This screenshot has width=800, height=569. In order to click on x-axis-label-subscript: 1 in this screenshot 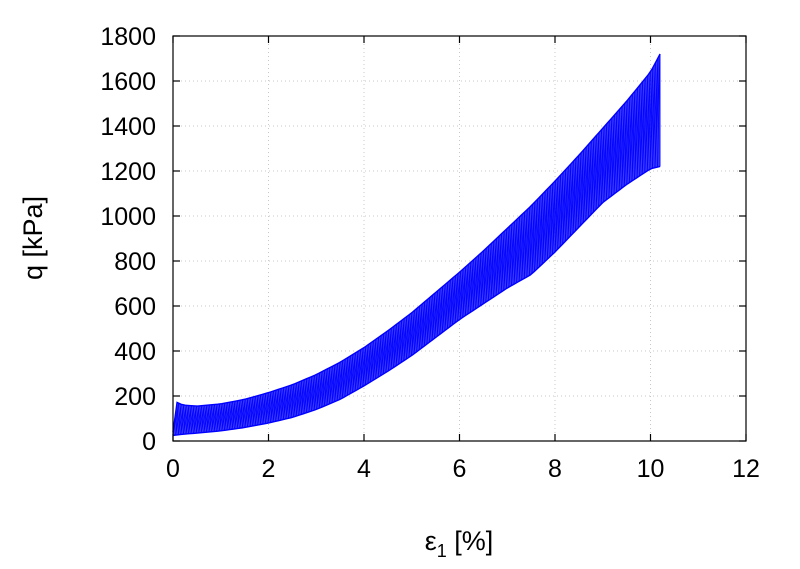, I will do `click(442, 551)`.